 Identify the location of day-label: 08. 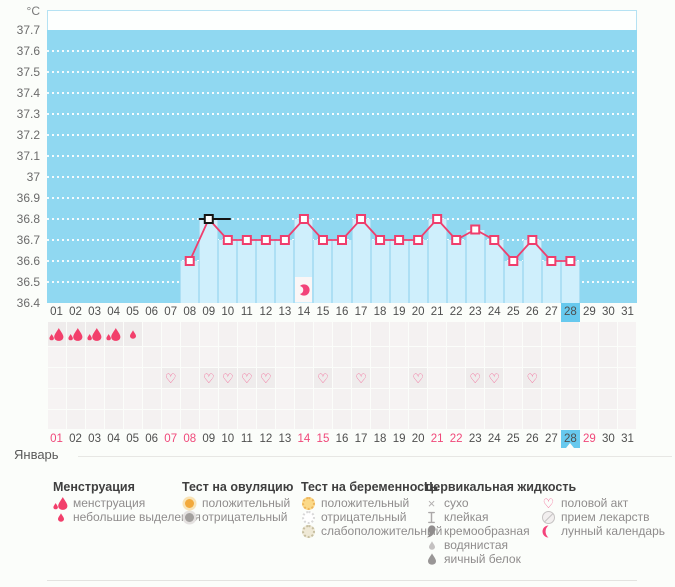
(190, 312).